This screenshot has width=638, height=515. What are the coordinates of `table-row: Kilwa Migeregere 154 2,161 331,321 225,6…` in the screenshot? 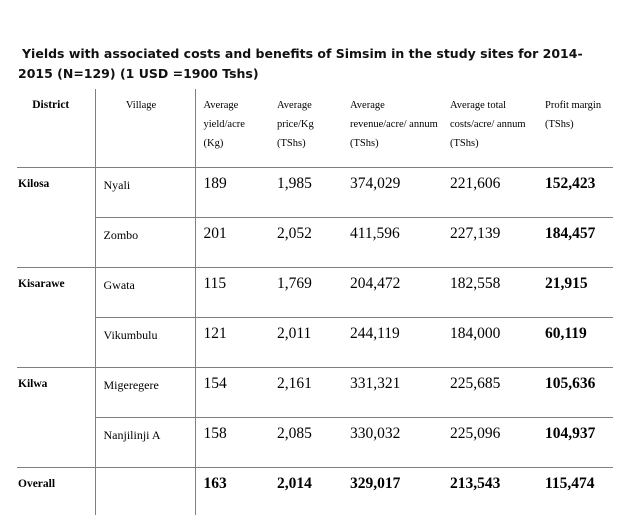 It's located at (315, 392).